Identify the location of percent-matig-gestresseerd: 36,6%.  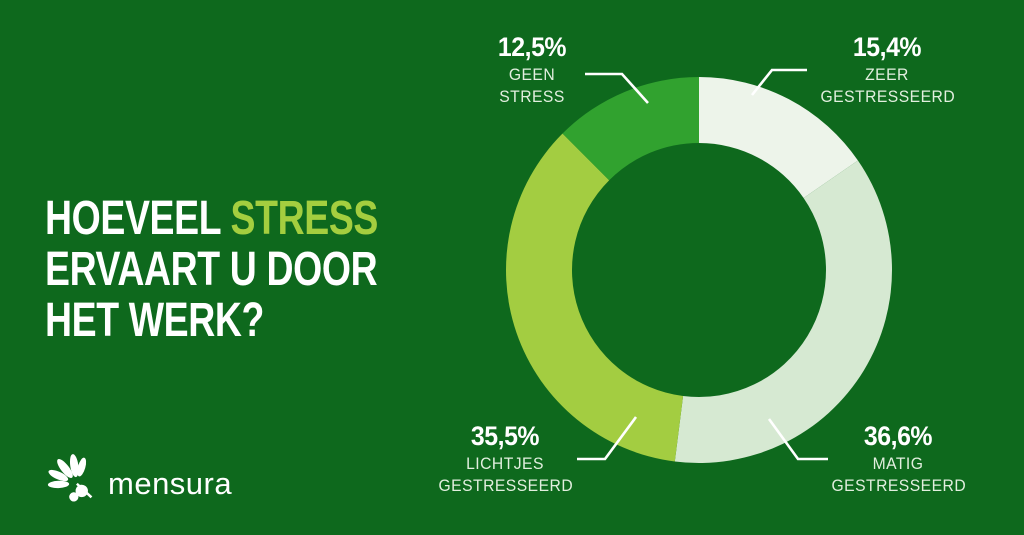
(898, 436).